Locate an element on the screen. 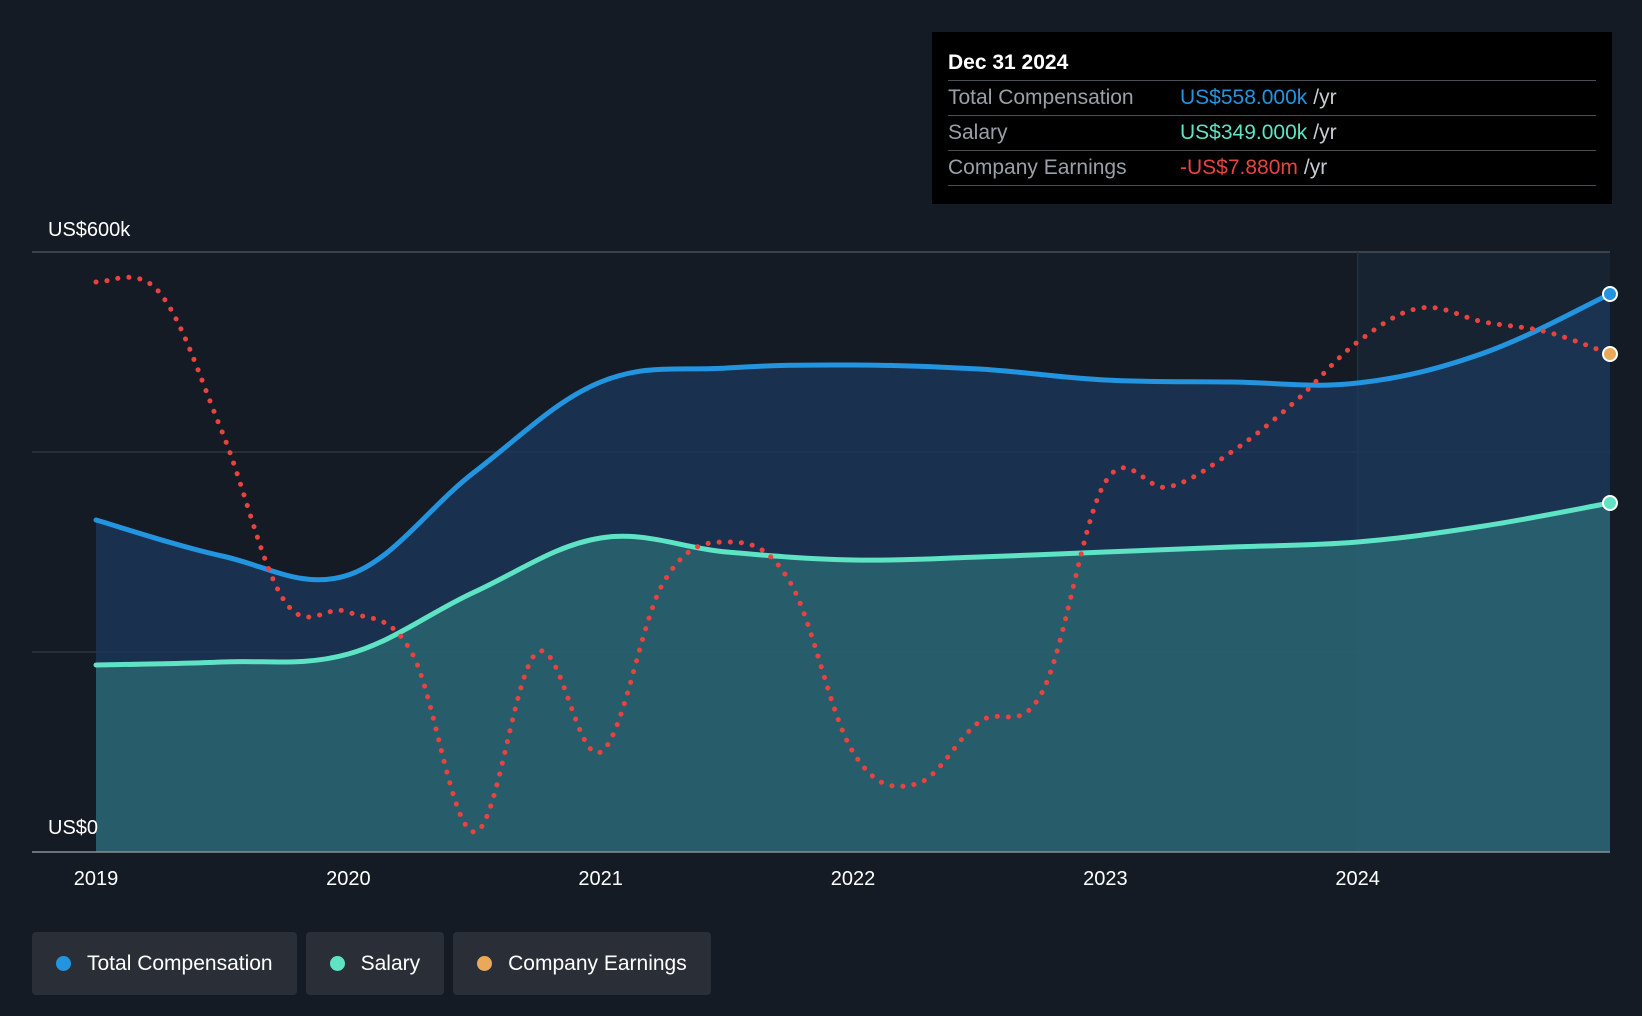 Image resolution: width=1642 pixels, height=1016 pixels. tooltip-value: US$558.000k is located at coordinates (1244, 97).